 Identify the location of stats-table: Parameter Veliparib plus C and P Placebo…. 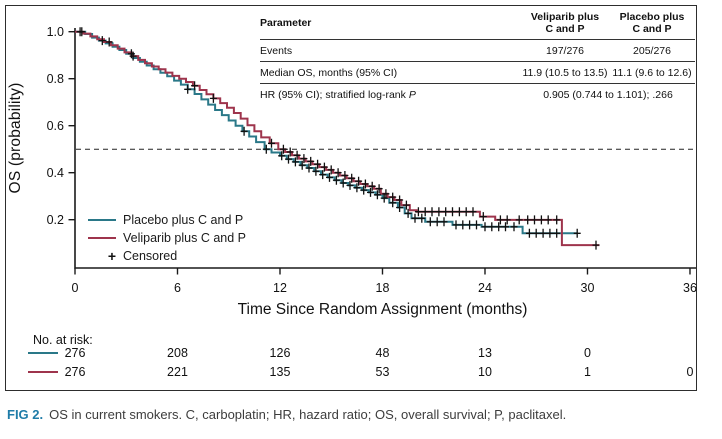
(477, 58).